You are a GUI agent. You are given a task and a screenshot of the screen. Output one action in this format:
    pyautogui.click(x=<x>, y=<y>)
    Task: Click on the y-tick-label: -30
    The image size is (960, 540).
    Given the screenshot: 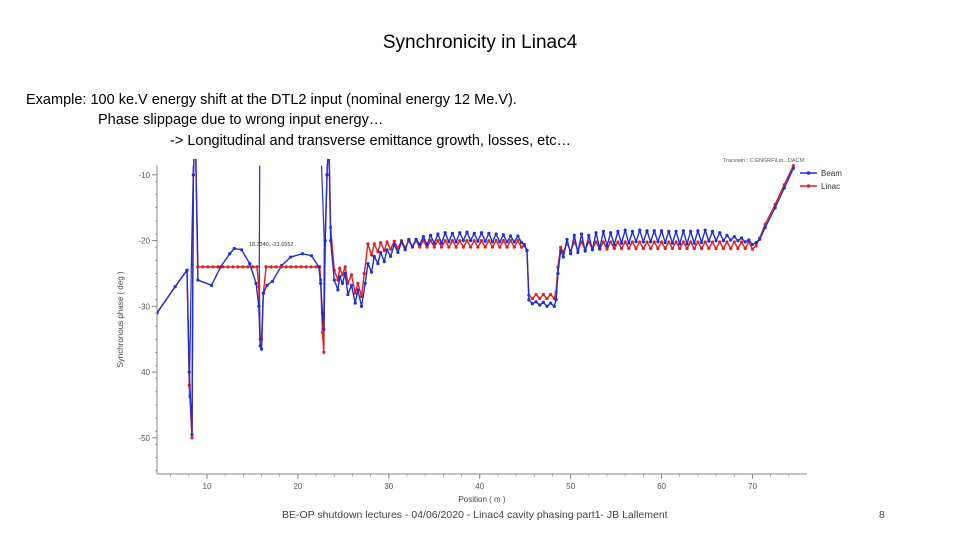 What is the action you would take?
    pyautogui.click(x=144, y=306)
    